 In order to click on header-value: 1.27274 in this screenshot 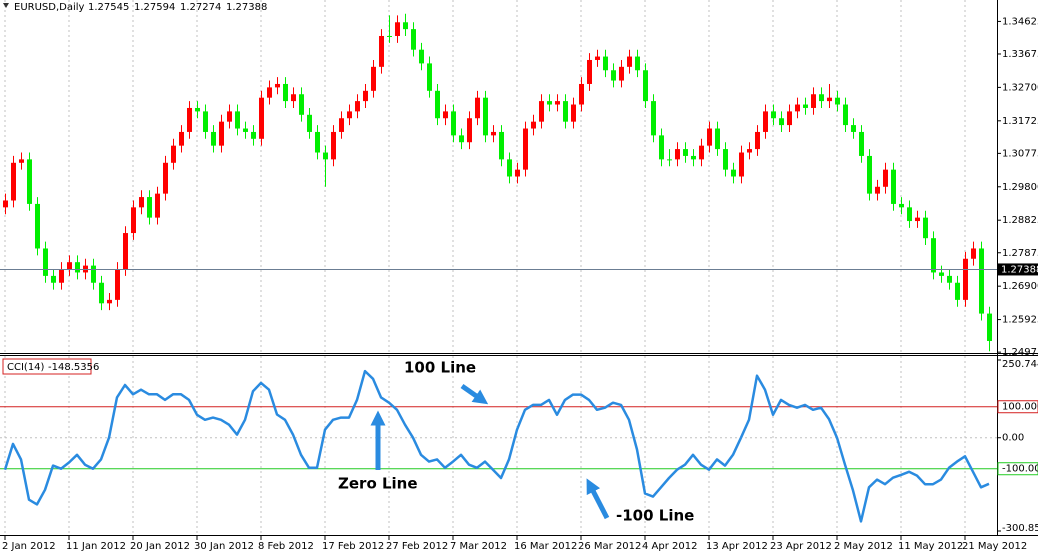, I will do `click(200, 7)`.